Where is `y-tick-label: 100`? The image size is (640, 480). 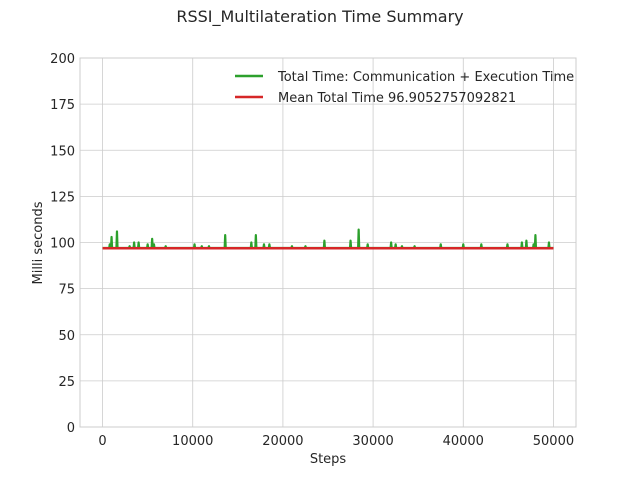 y-tick-label: 100 is located at coordinates (62, 244).